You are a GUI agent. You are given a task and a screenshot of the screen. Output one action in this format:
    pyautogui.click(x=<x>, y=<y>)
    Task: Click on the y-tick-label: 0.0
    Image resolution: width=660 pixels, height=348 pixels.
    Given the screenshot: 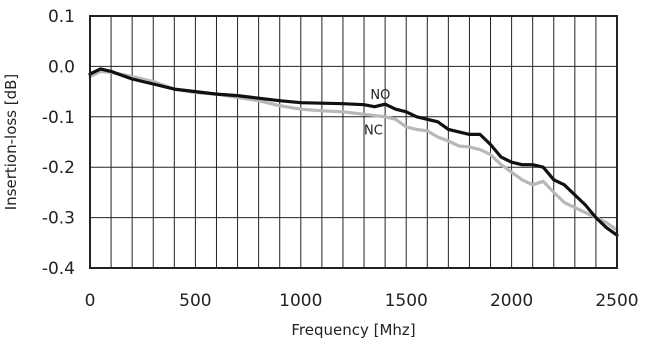 What is the action you would take?
    pyautogui.click(x=61, y=67)
    